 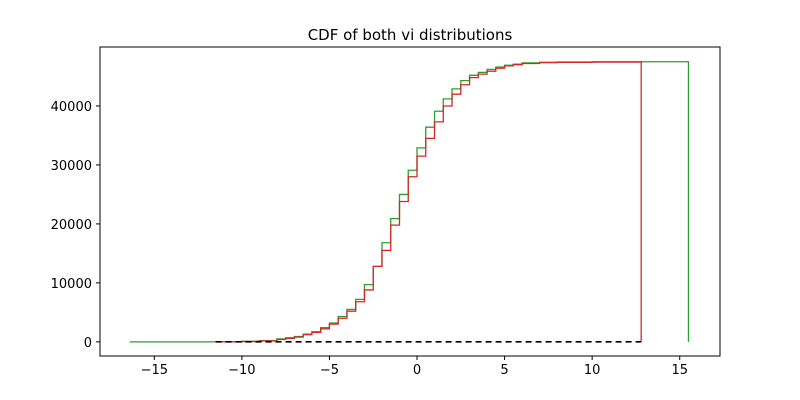 What do you see at coordinates (154, 370) in the screenshot?
I see `x-tick-label: −15` at bounding box center [154, 370].